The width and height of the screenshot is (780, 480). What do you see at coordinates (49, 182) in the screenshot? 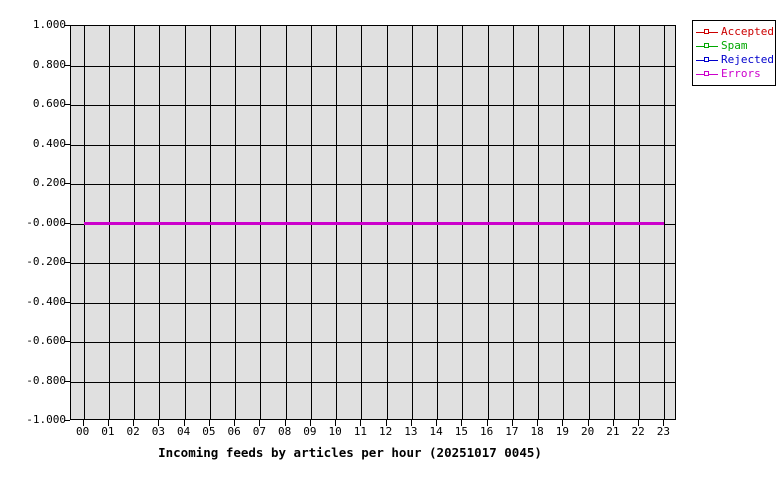
I see `y-axis-tick-label: 0.200` at bounding box center [49, 182].